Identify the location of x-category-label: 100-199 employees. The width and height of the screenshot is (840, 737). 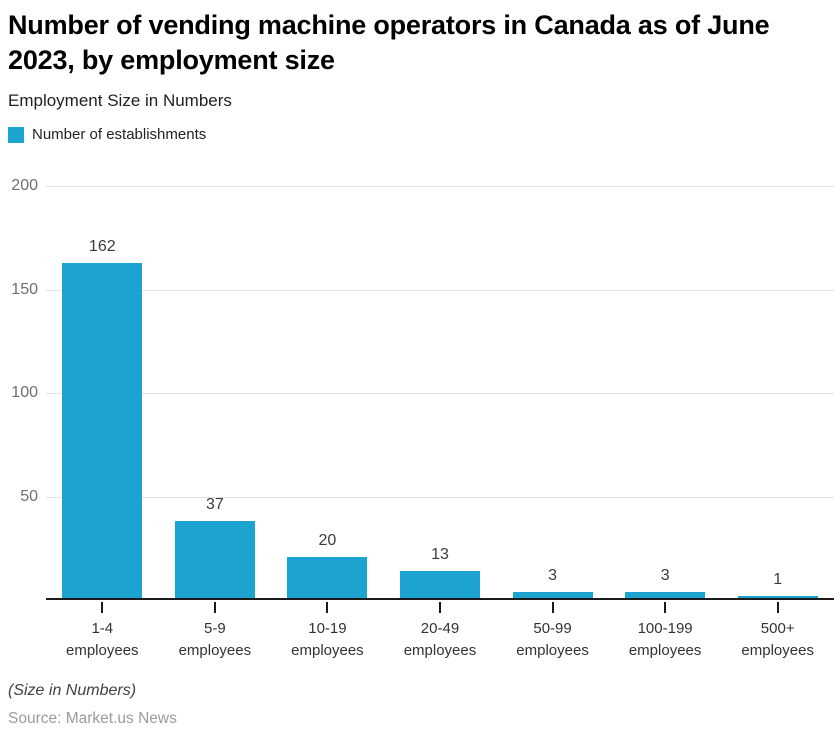
(665, 639).